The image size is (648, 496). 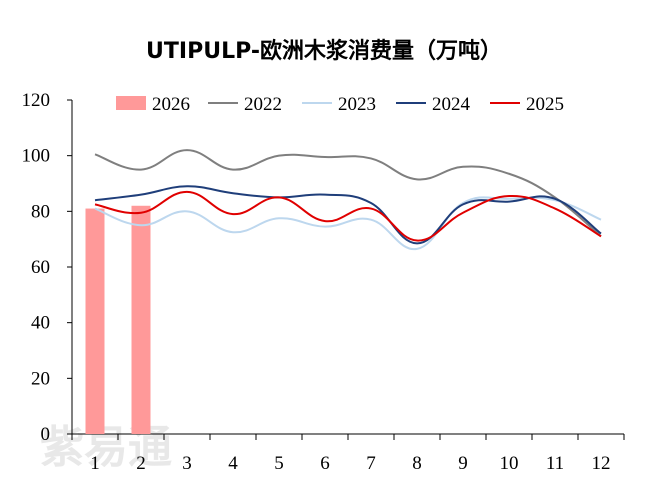 I want to click on chart-title: UTIPULP-欧洲木浆消费量（万吨）, so click(x=324, y=51).